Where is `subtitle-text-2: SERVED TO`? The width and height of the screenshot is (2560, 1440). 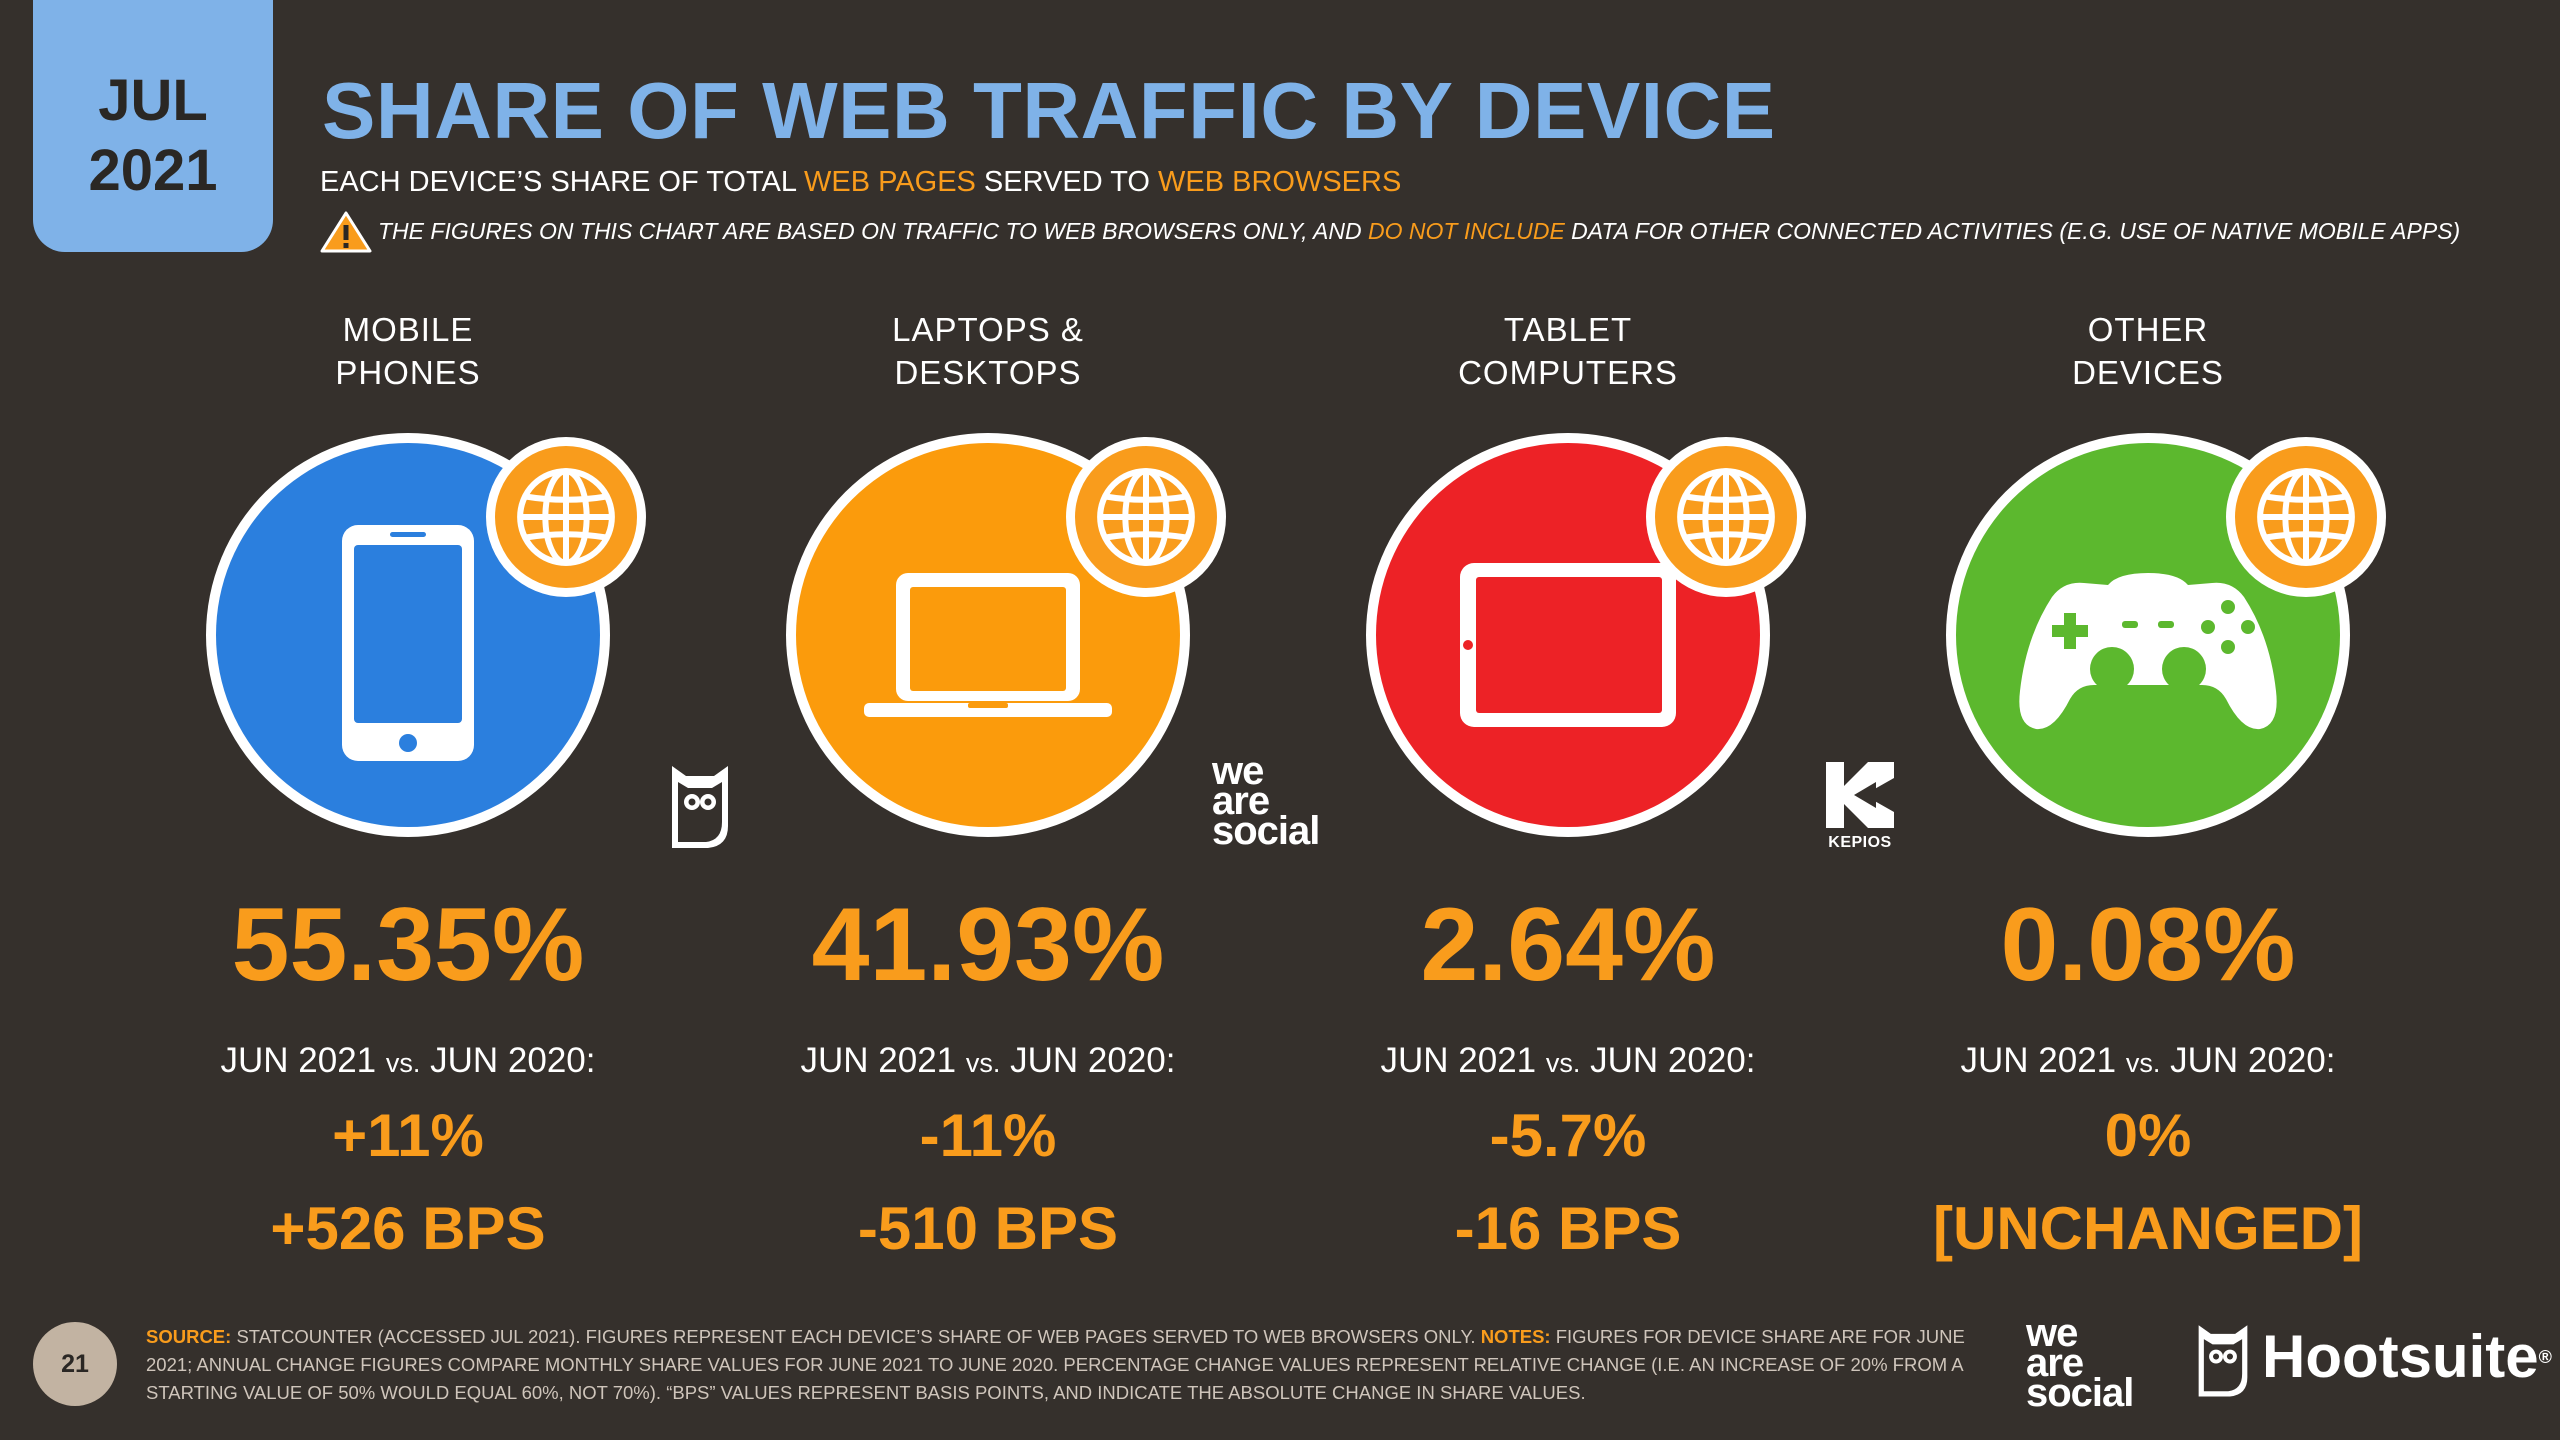 subtitle-text-2: SERVED TO is located at coordinates (1067, 182).